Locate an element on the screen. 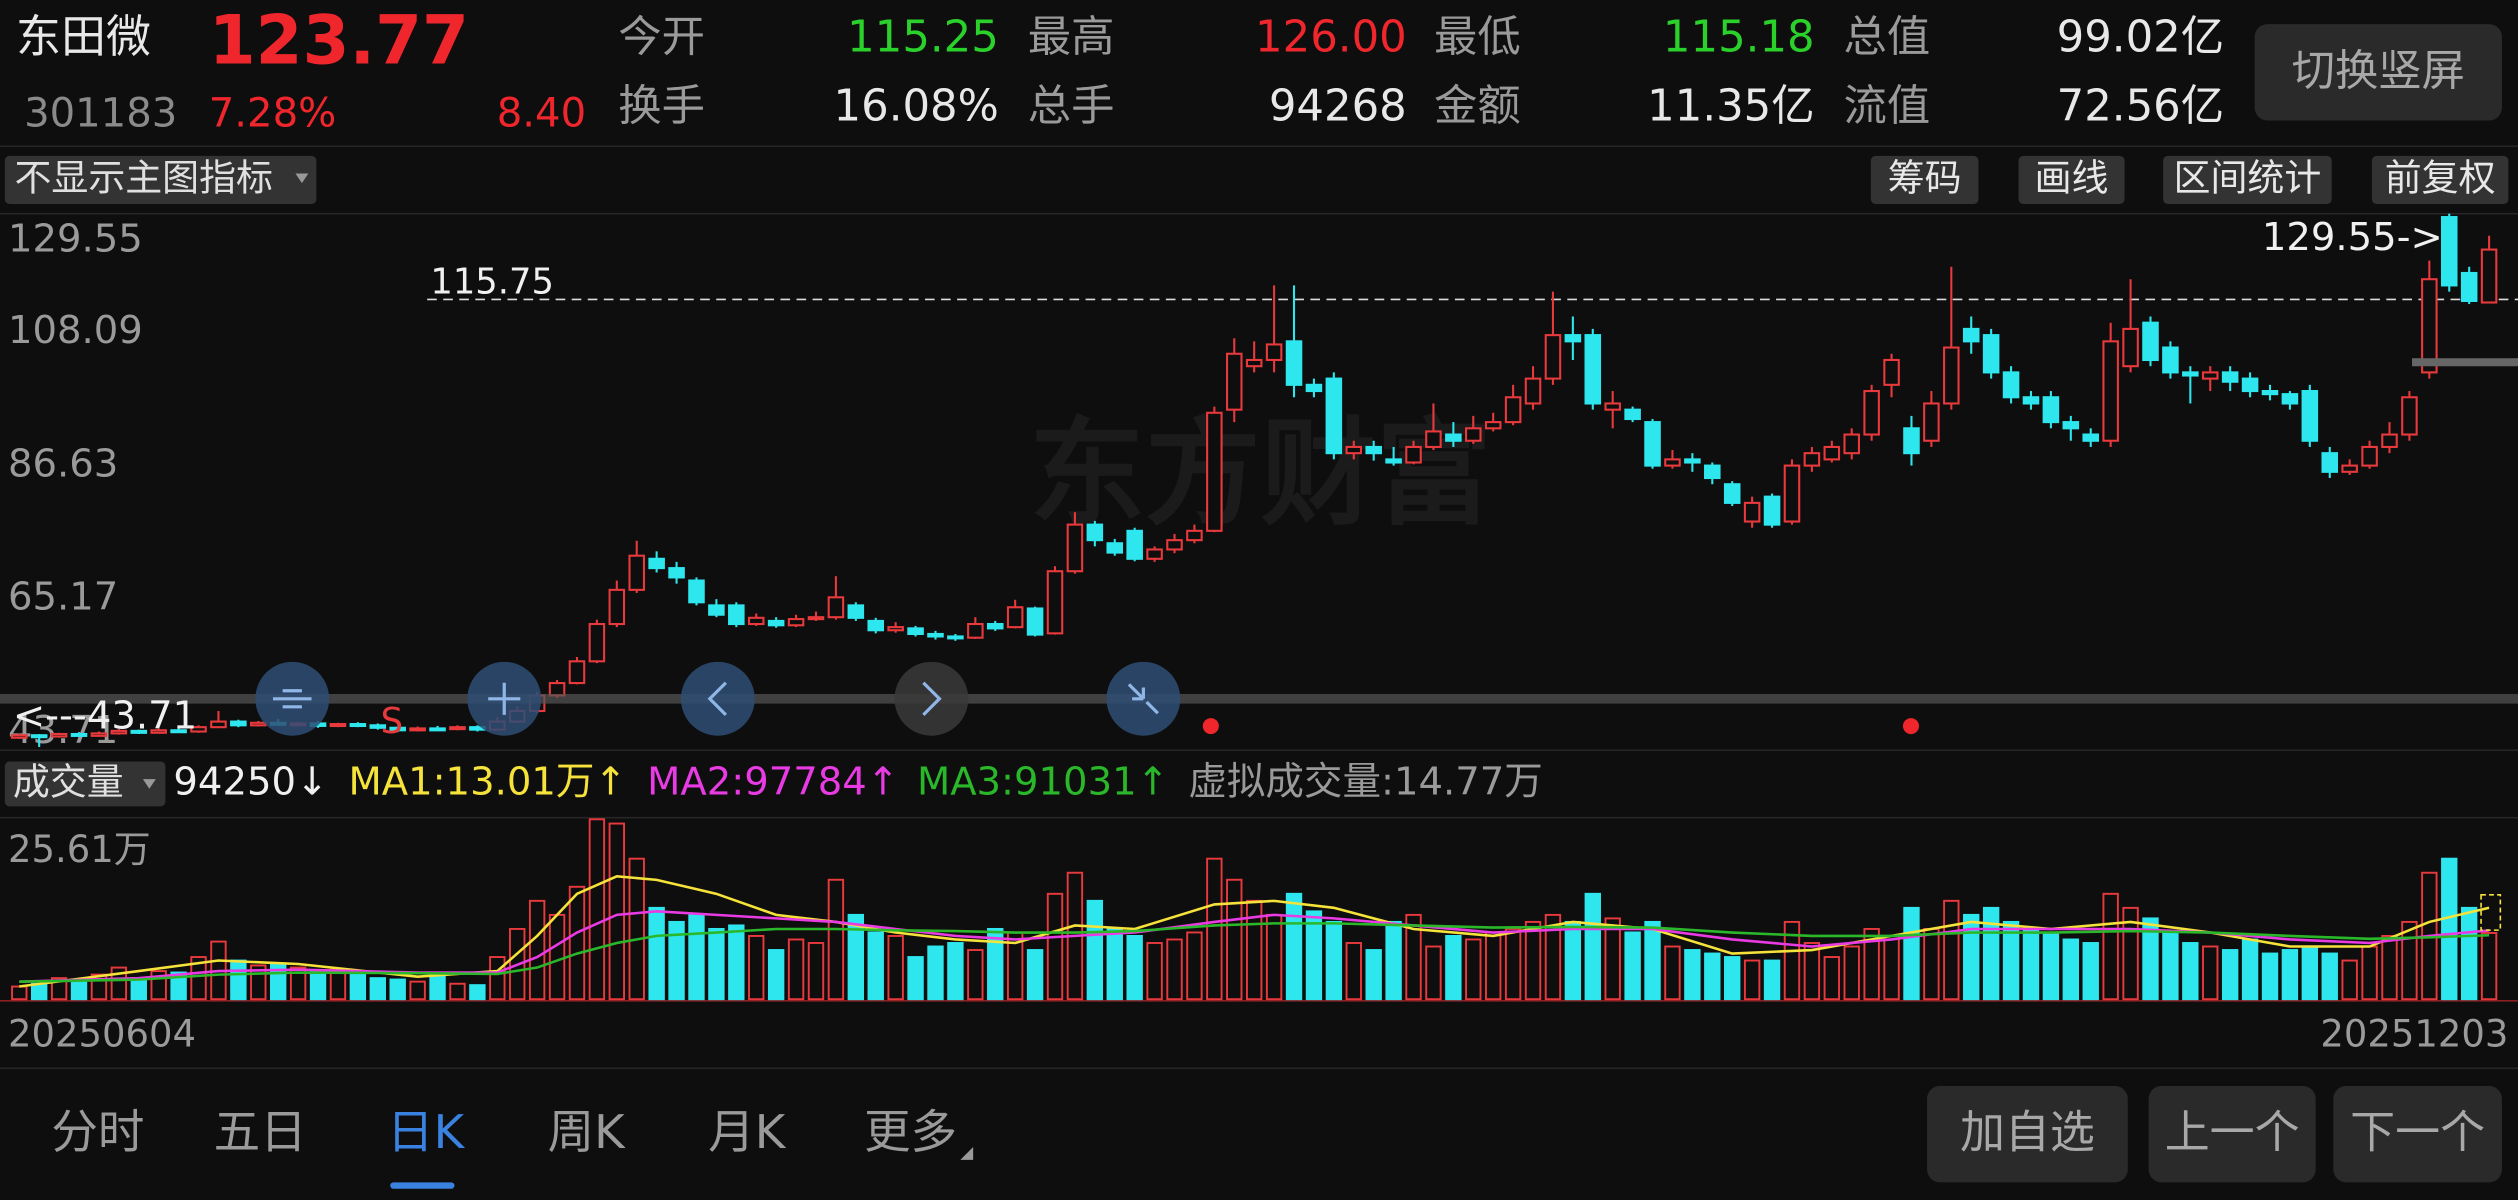 The width and height of the screenshot is (2518, 1200). scroll-icon is located at coordinates (292, 699).